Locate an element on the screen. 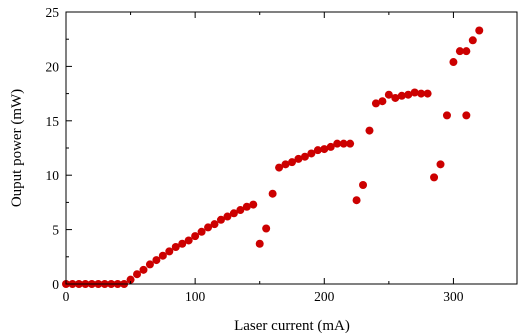  y-axis-ticks: 0 5 10 15 20 25 is located at coordinates (59, 148).